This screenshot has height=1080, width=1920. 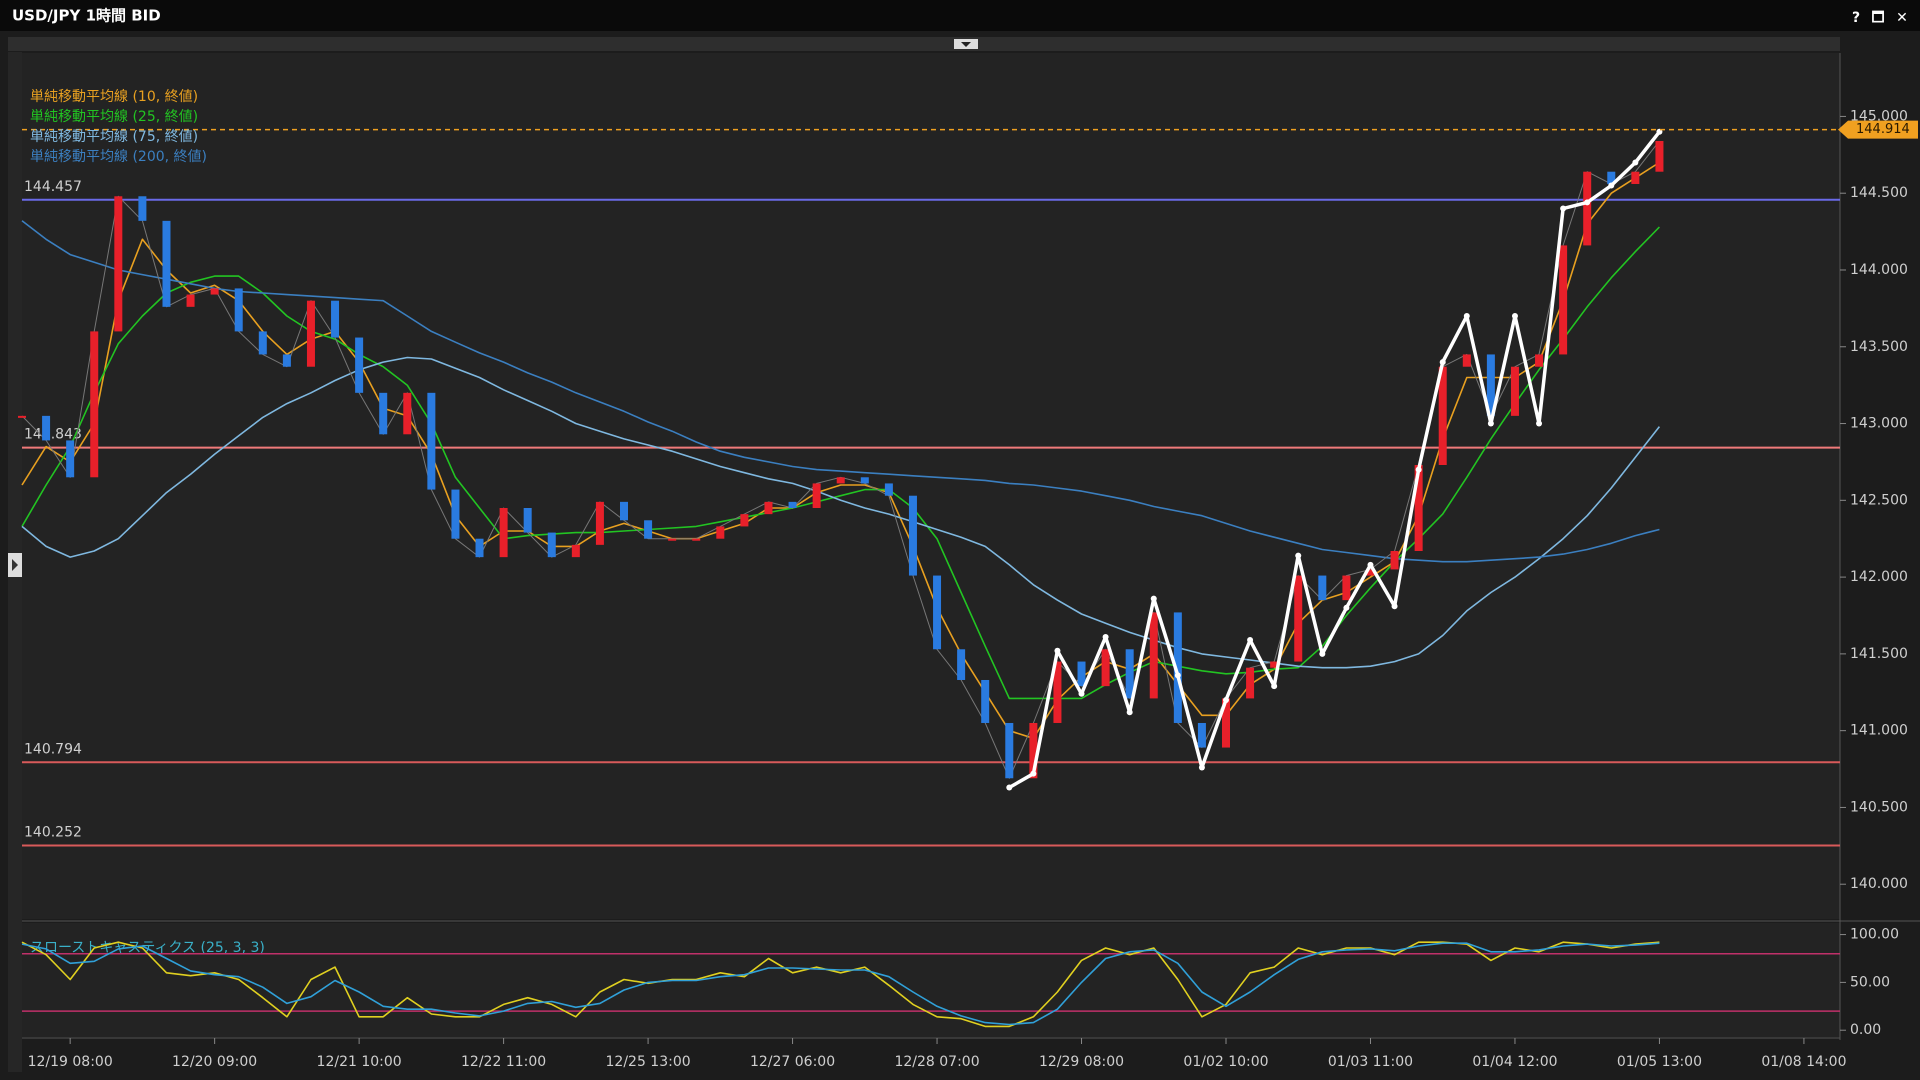 I want to click on y-tick-label: 143.000, so click(x=1879, y=424).